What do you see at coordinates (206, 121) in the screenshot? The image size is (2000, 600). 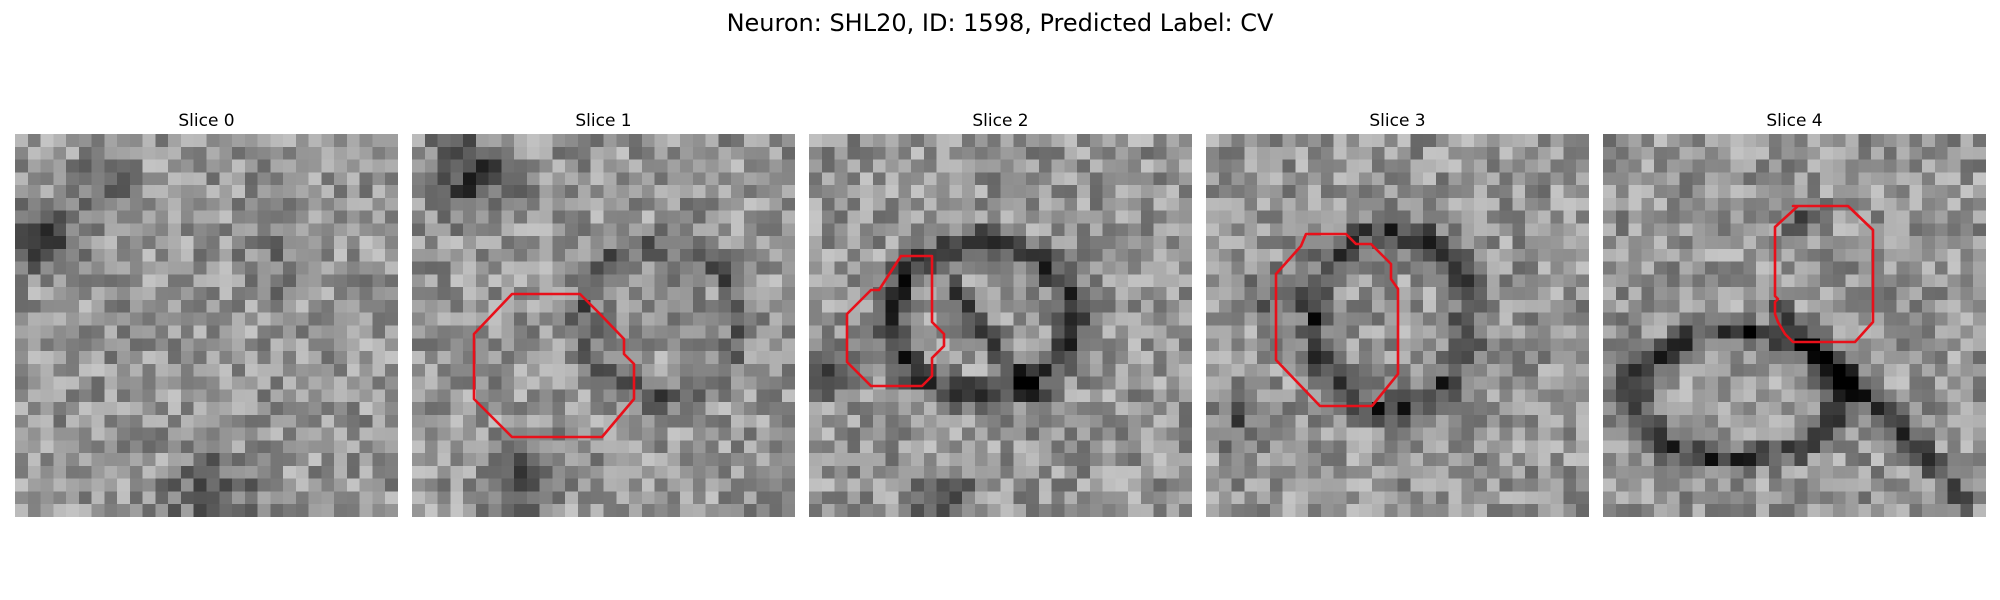 I see `slice-title-0: Slice 0` at bounding box center [206, 121].